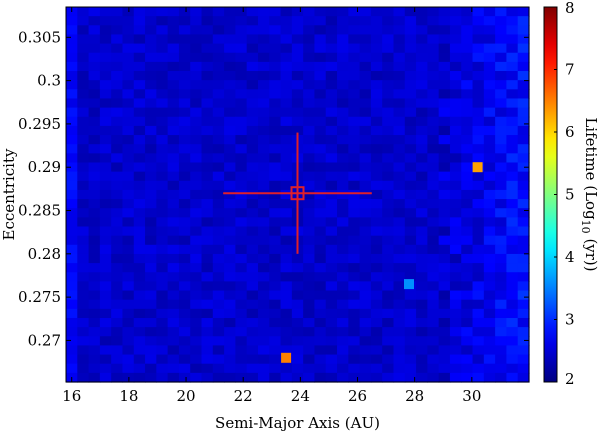 This screenshot has height=438, width=600. Describe the element at coordinates (570, 195) in the screenshot. I see `colorbar-tick-label: 5` at that location.